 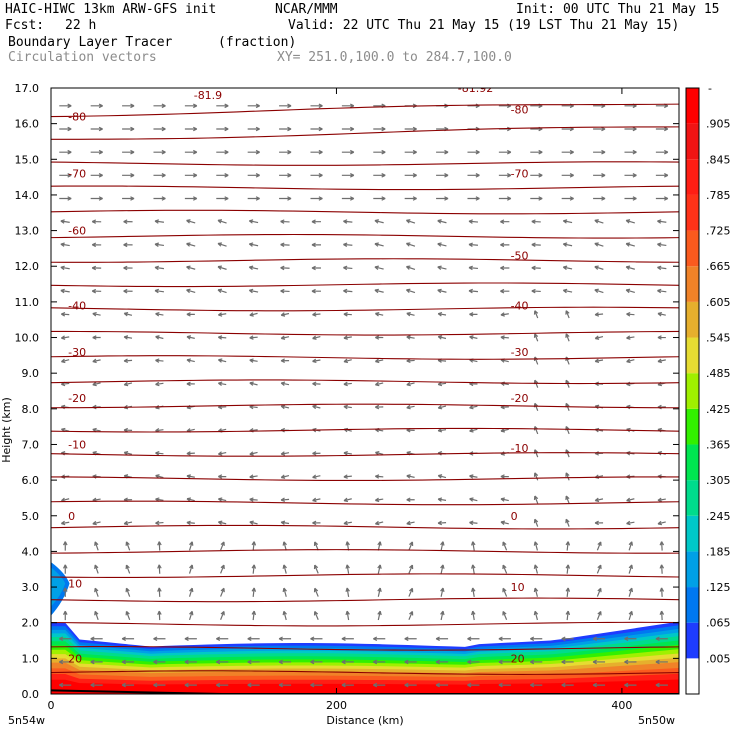 What do you see at coordinates (520, 256) in the screenshot?
I see `contour-label: -50` at bounding box center [520, 256].